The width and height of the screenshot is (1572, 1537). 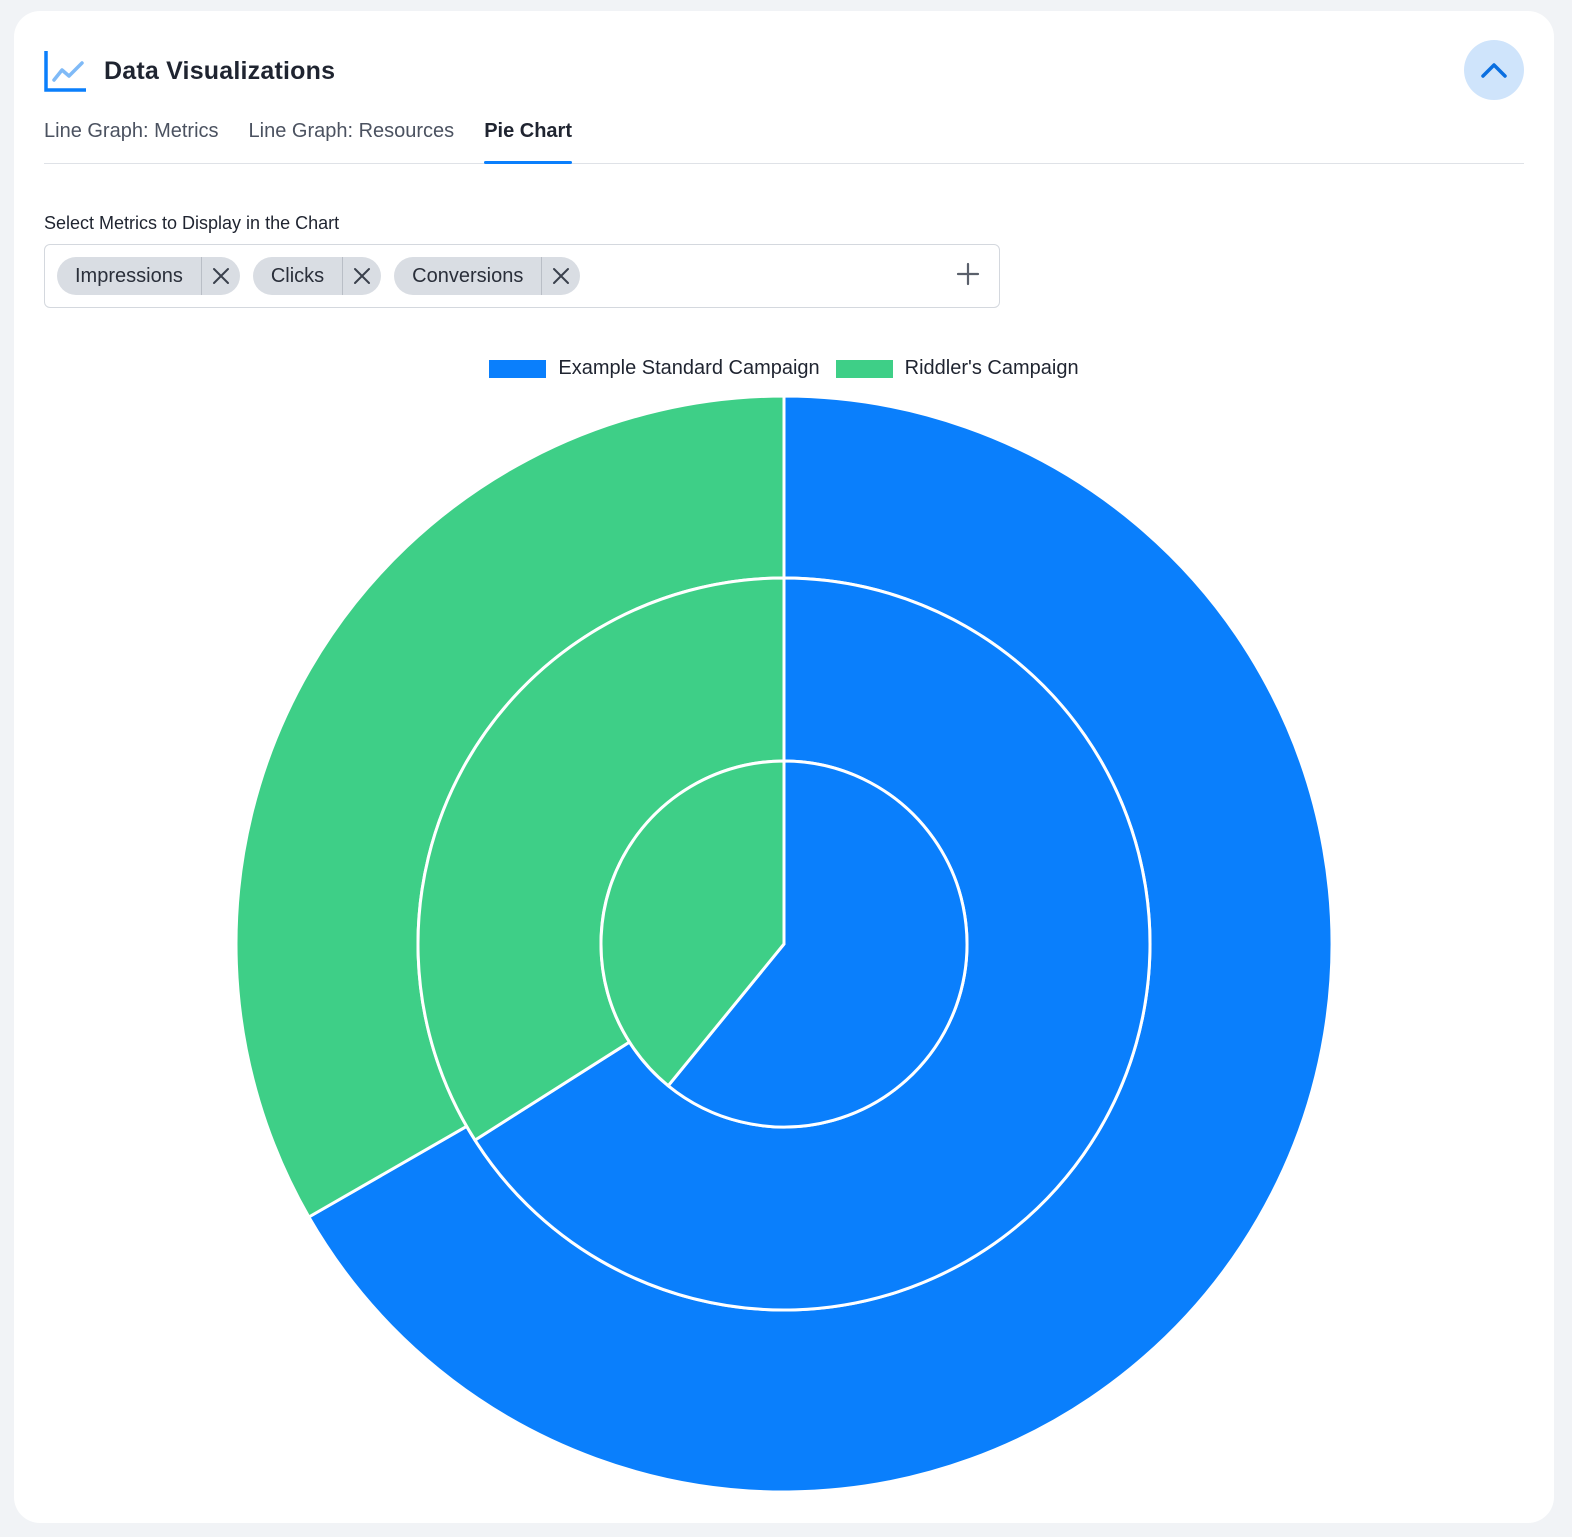 I want to click on card-header: Data Visualizations, so click(x=189, y=71).